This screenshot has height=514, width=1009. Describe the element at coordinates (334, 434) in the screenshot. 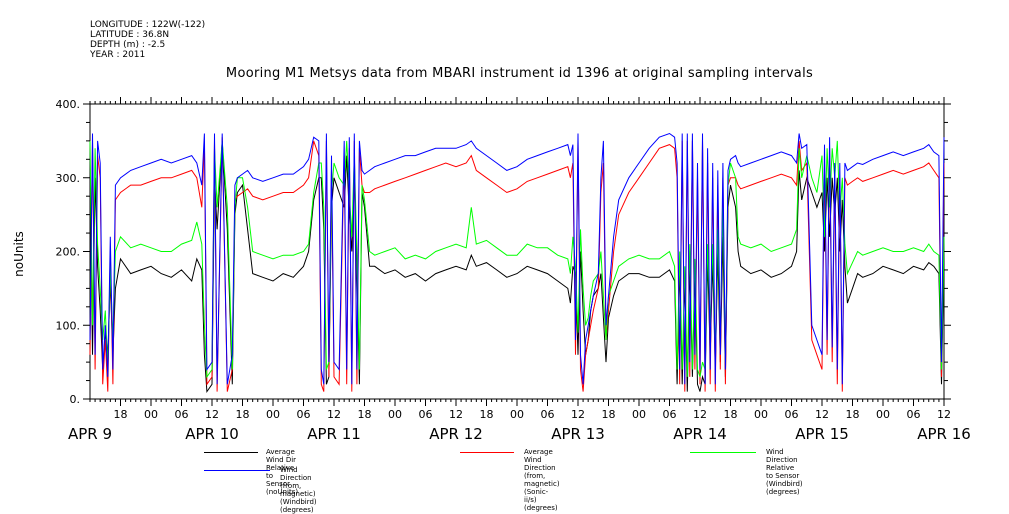

I see `x-day-label: APR 11` at that location.